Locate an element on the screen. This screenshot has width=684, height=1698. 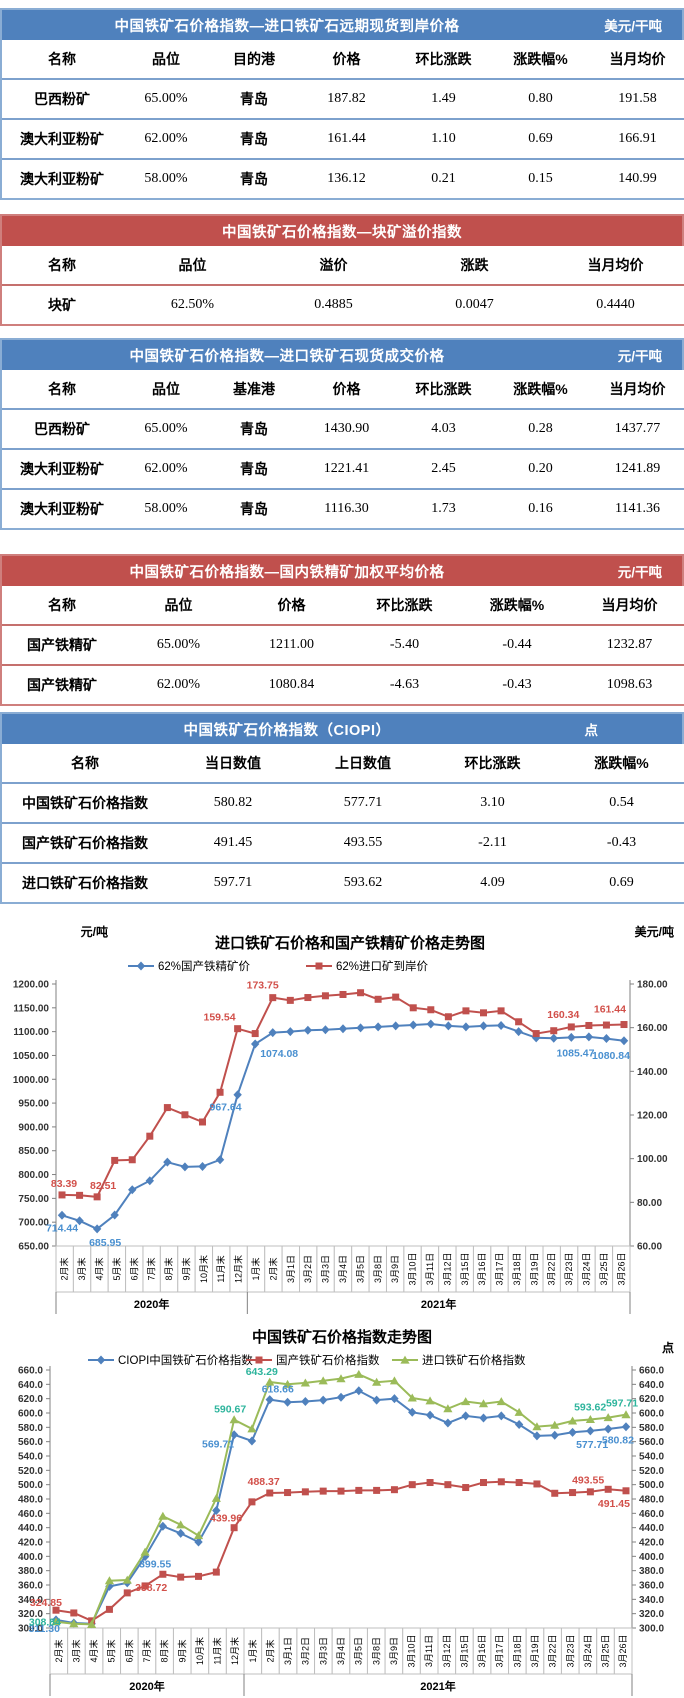
svg-text: 12月末 is located at coordinates (238, 1269).